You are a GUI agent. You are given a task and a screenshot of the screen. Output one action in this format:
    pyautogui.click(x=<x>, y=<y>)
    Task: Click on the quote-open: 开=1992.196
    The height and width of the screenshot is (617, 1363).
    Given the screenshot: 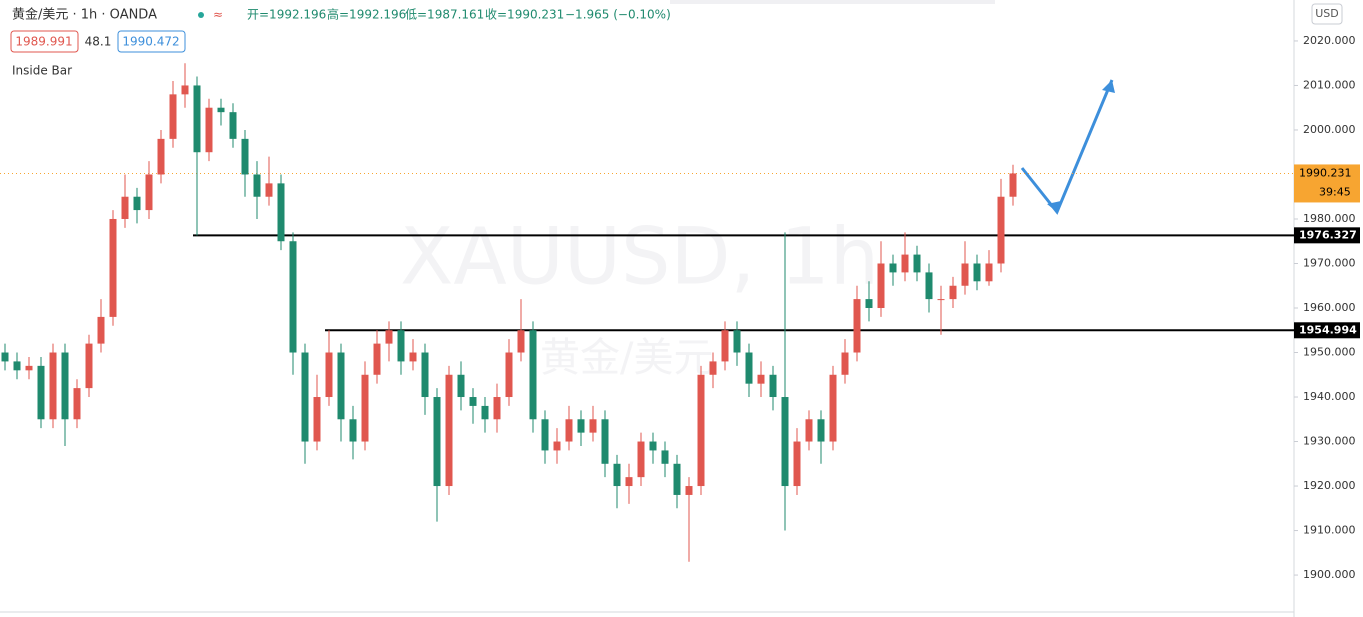 What is the action you would take?
    pyautogui.click(x=286, y=15)
    